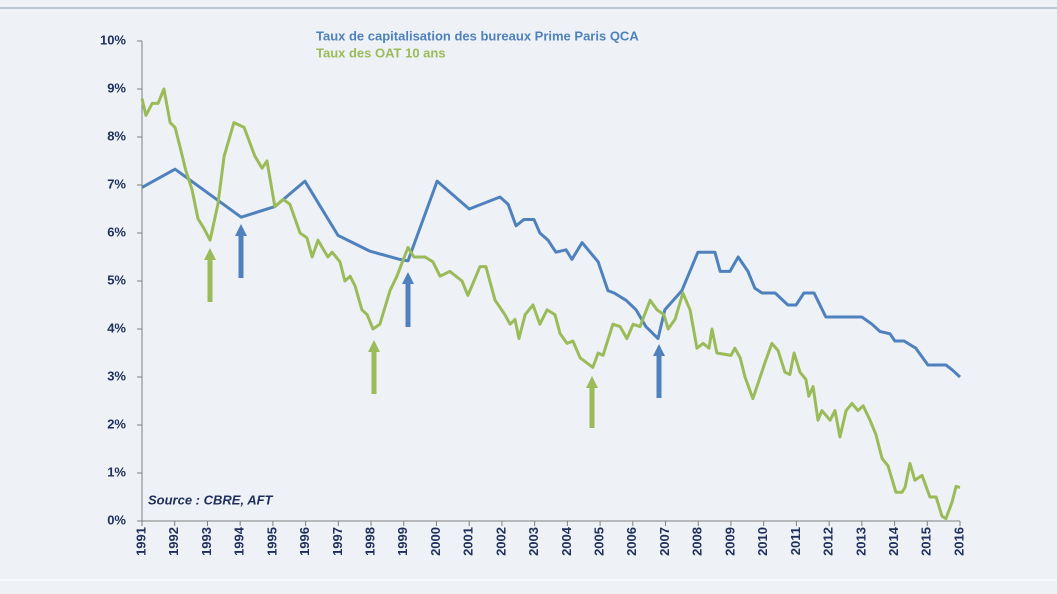 This screenshot has width=1057, height=594. I want to click on x-tick-label: 1998, so click(369, 541).